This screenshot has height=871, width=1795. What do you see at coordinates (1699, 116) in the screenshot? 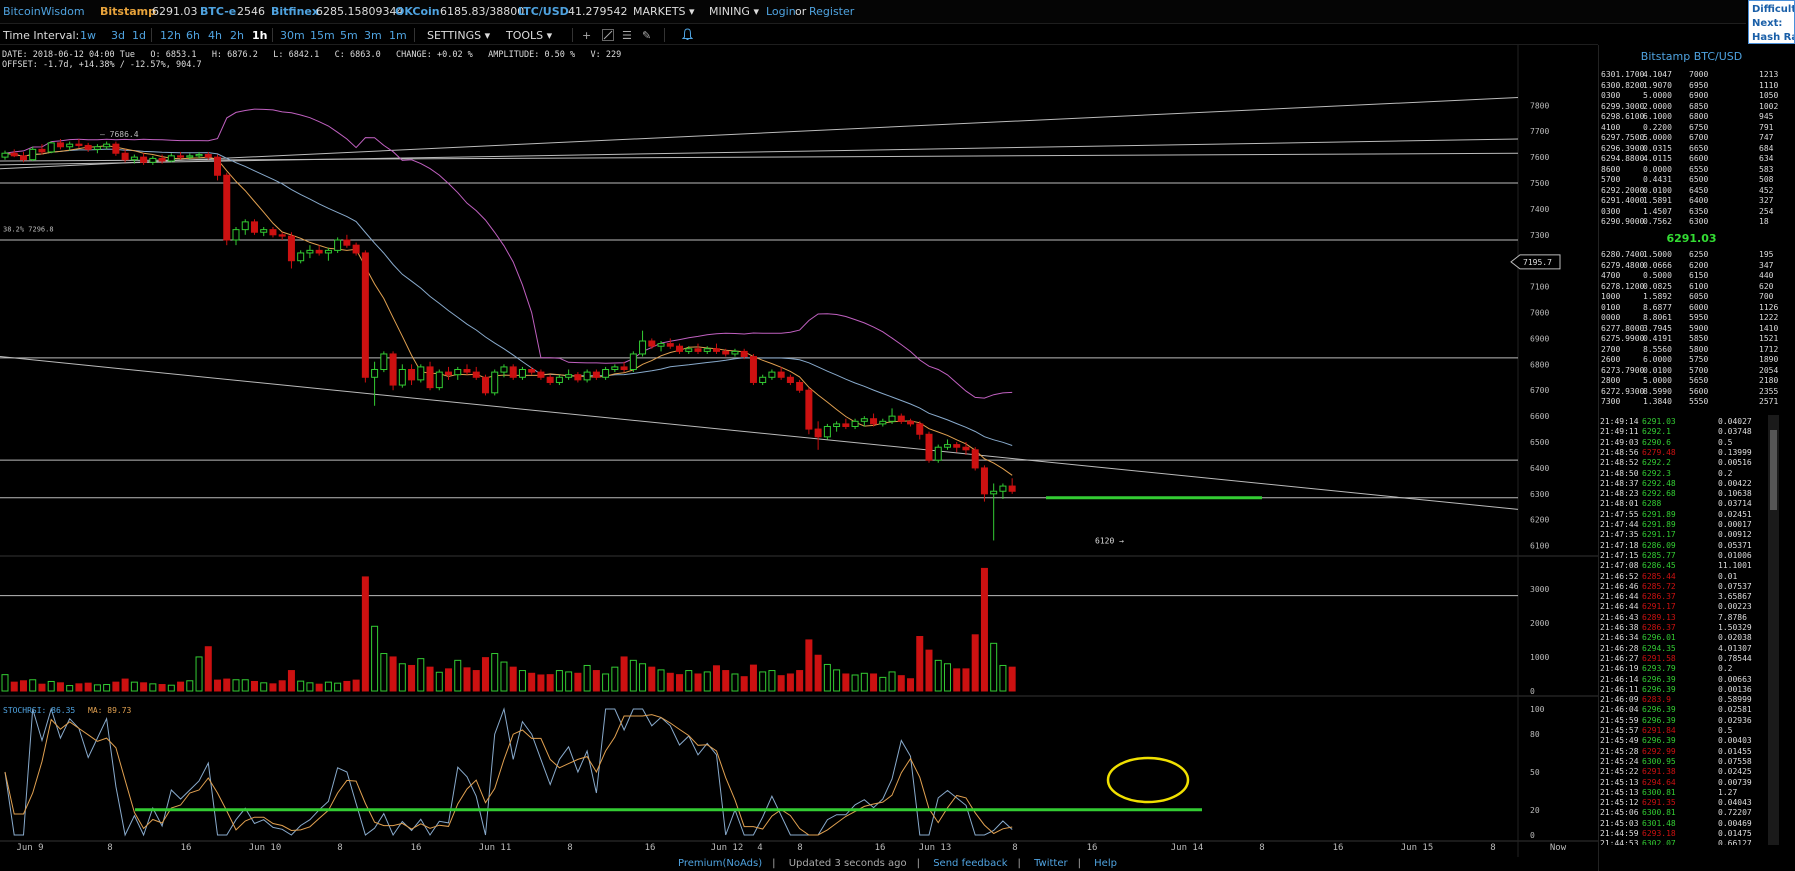
I see `order-book-cell: 6800` at bounding box center [1699, 116].